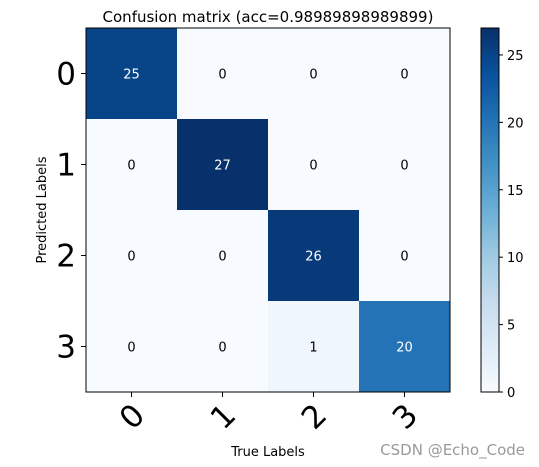 This screenshot has width=539, height=467. Describe the element at coordinates (511, 326) in the screenshot. I see `colorbar-tick-label: 5` at that location.